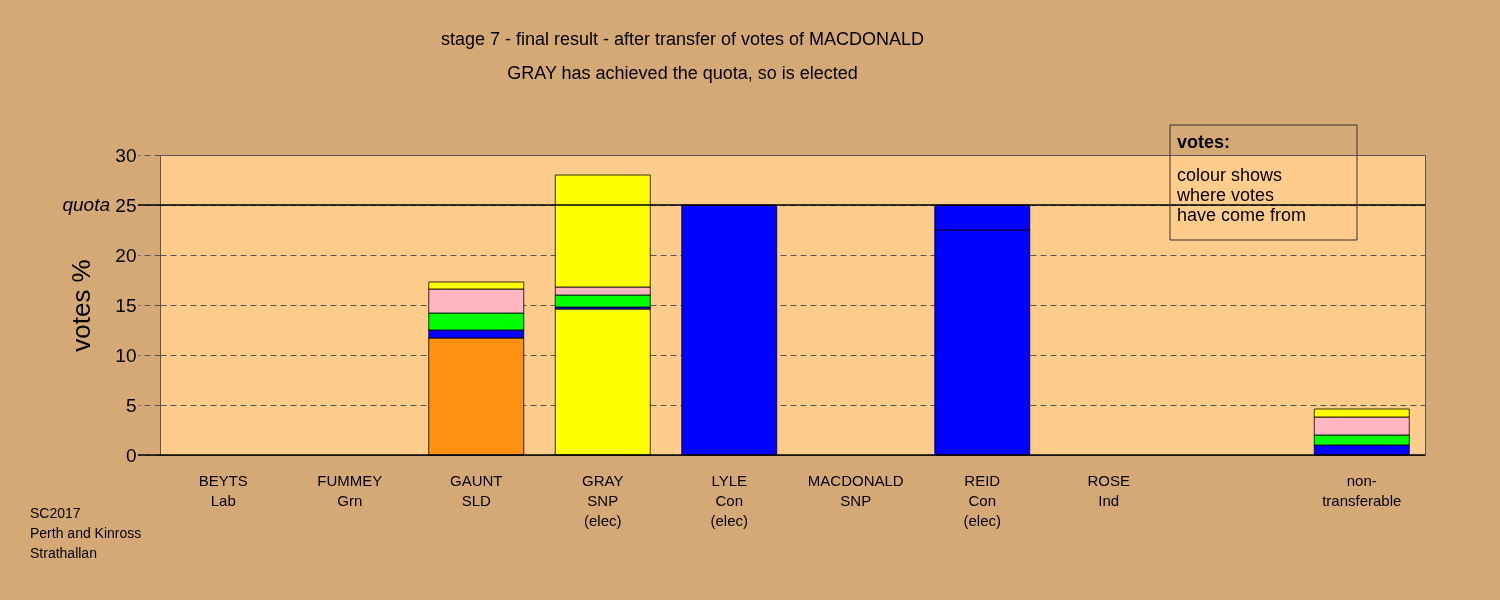 The height and width of the screenshot is (600, 1500). What do you see at coordinates (855, 490) in the screenshot?
I see `x-tick-label: MACDONALD SNP` at bounding box center [855, 490].